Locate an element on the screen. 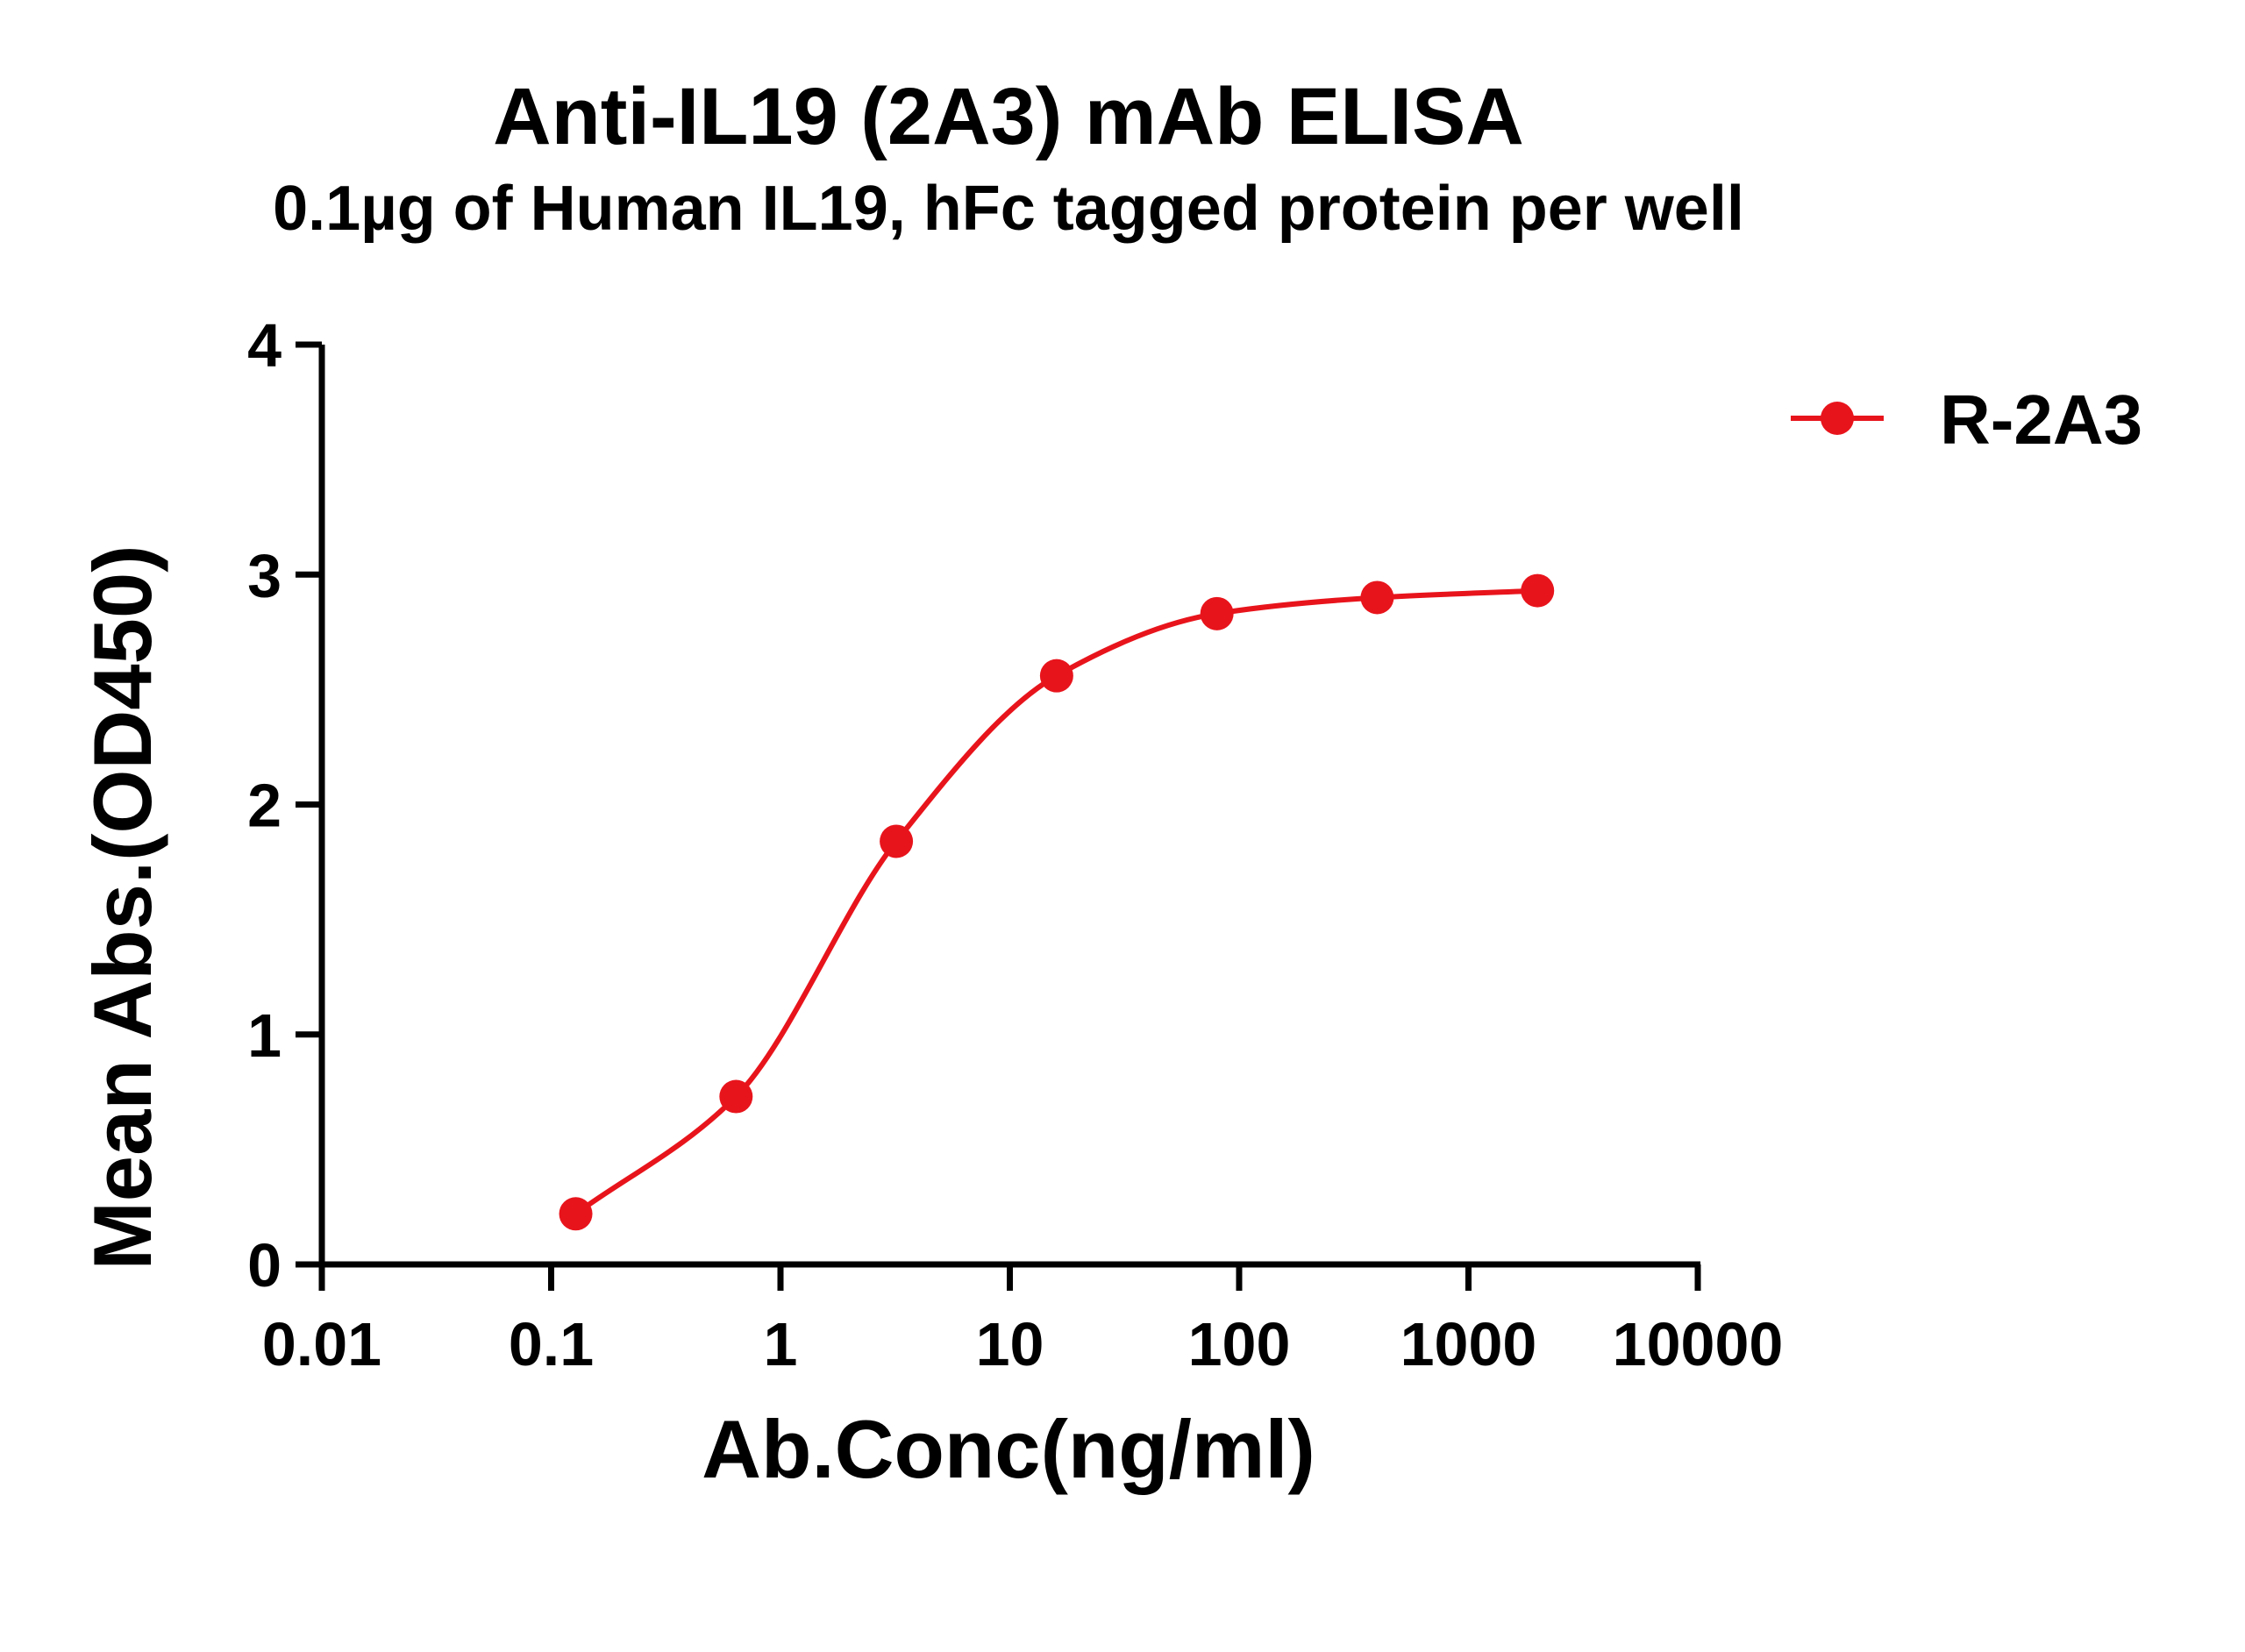 The image size is (2245, 1652). y-axis: 0 1 2 3 4 is located at coordinates (286, 805).